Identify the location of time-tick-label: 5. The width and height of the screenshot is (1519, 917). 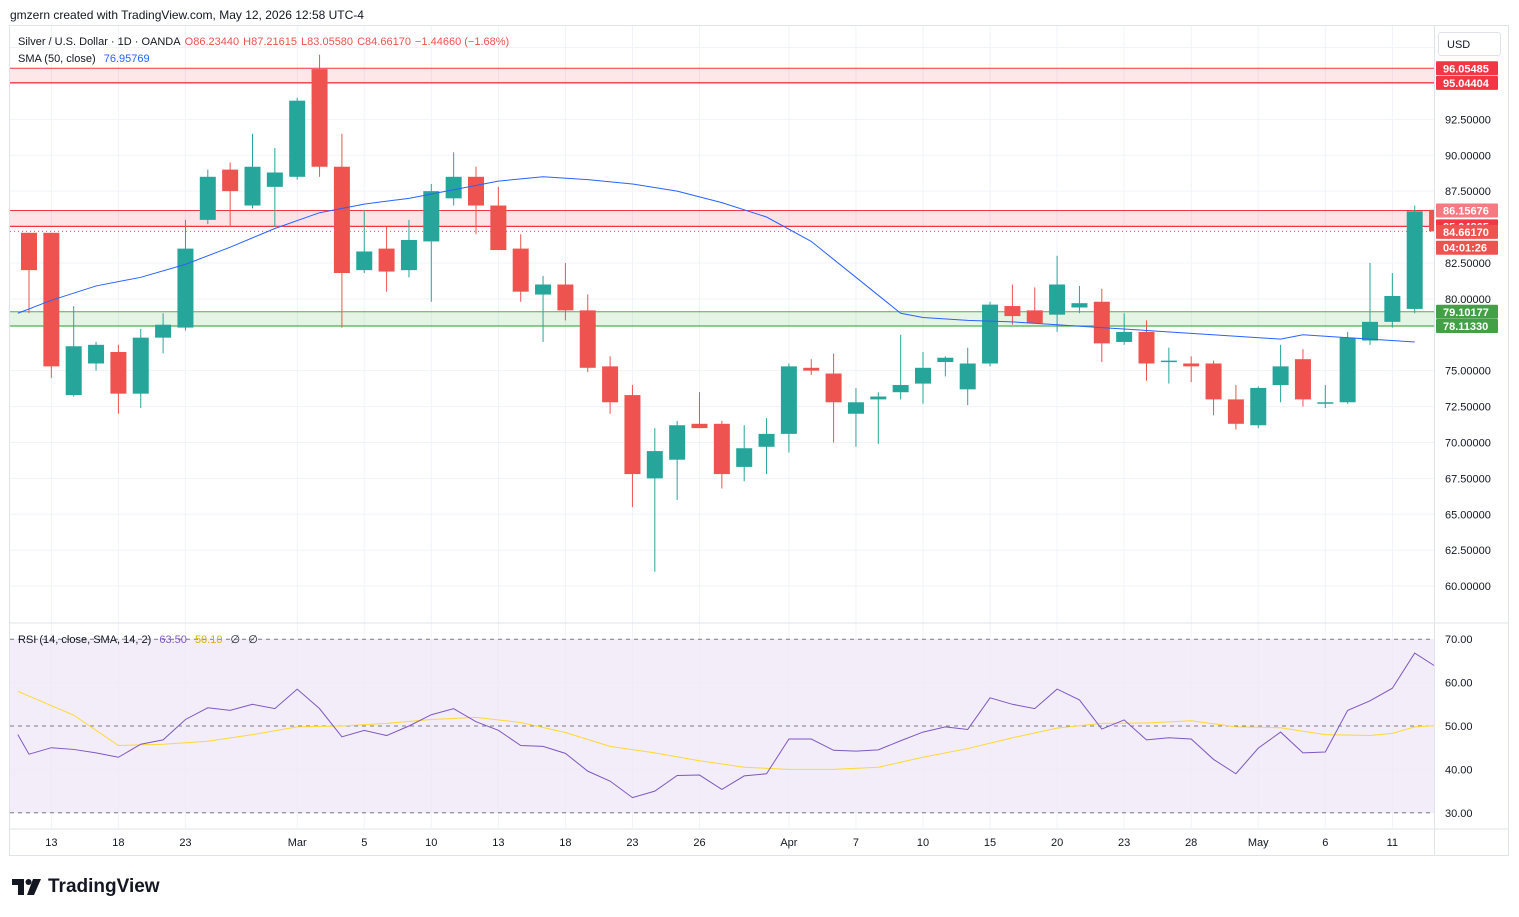
(364, 843).